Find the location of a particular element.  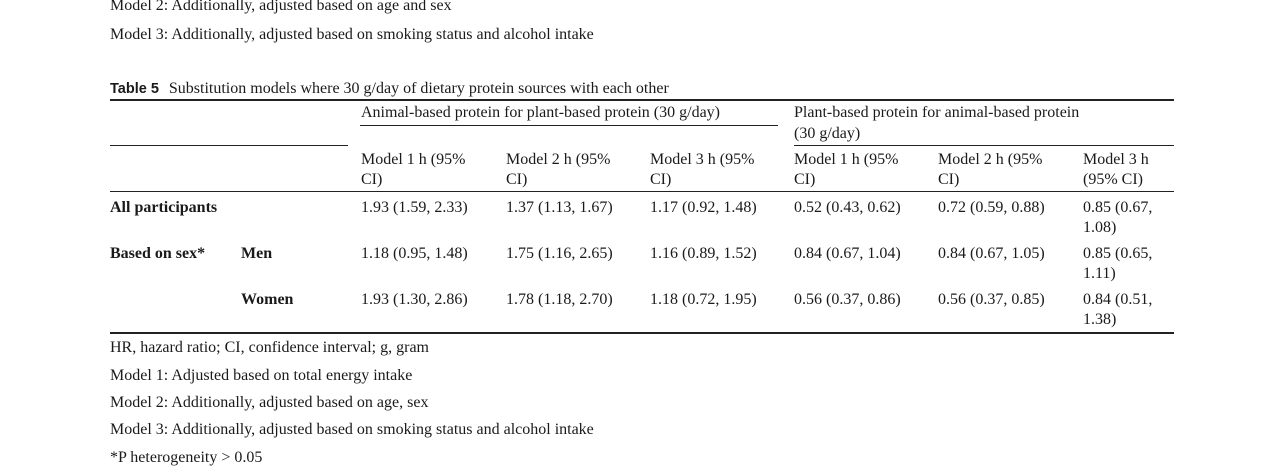

col-header-3-line2: CI) is located at coordinates (661, 179).